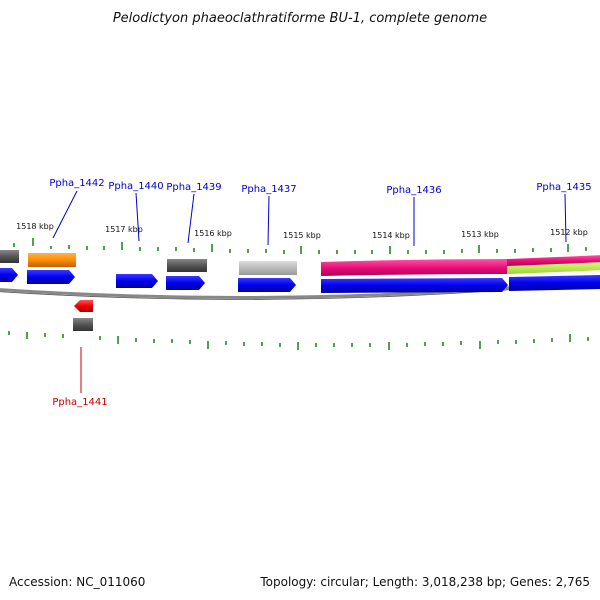 The height and width of the screenshot is (600, 600). What do you see at coordinates (563, 187) in the screenshot?
I see `gene-label-ppha-1435: Ppha_1435` at bounding box center [563, 187].